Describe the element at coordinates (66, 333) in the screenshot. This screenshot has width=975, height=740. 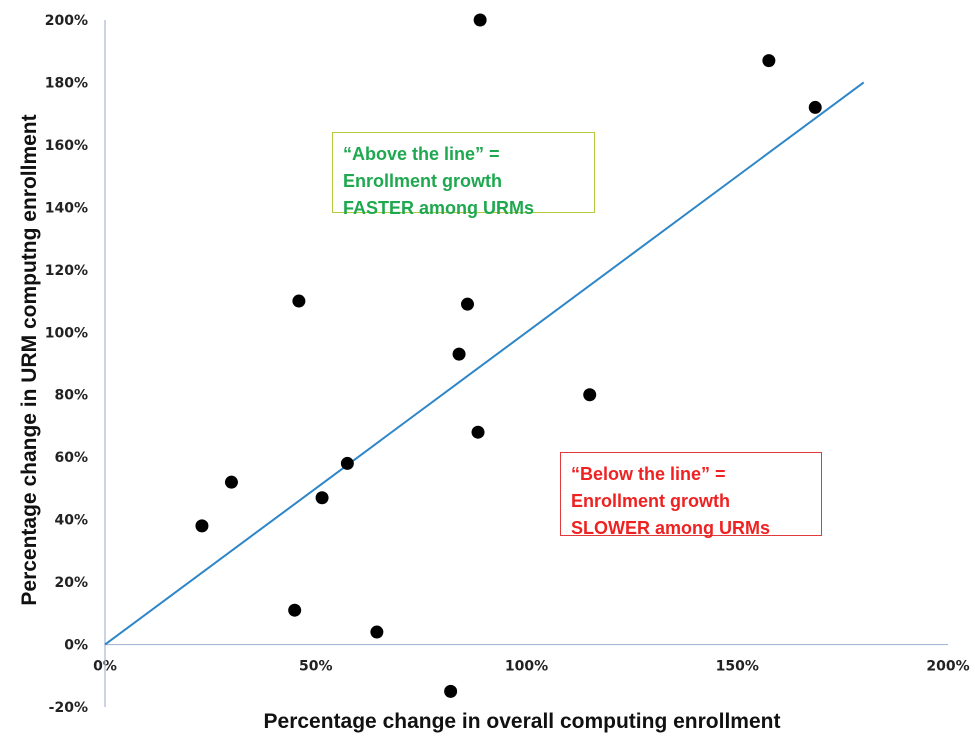
I see `y-tick-label: 100%` at that location.